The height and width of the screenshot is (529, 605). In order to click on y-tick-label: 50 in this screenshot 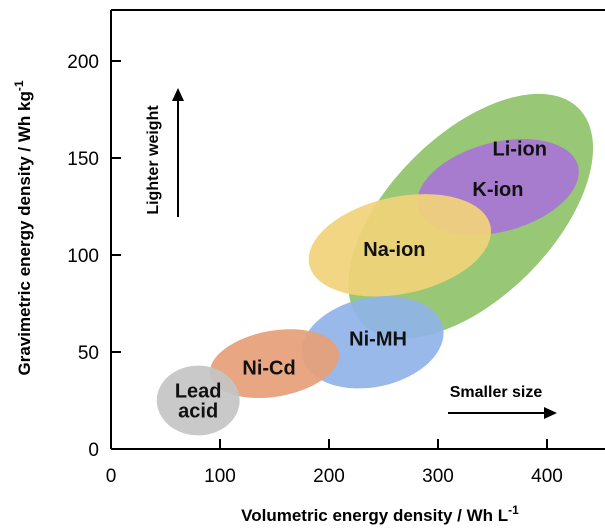, I will do `click(88, 353)`.